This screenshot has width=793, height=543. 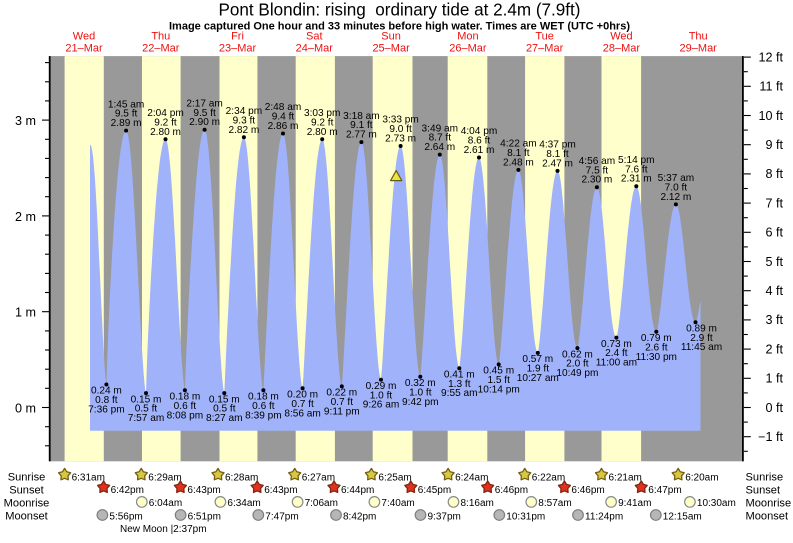 What do you see at coordinates (675, 197) in the screenshot?
I see `svg-text: 2.12 m` at bounding box center [675, 197].